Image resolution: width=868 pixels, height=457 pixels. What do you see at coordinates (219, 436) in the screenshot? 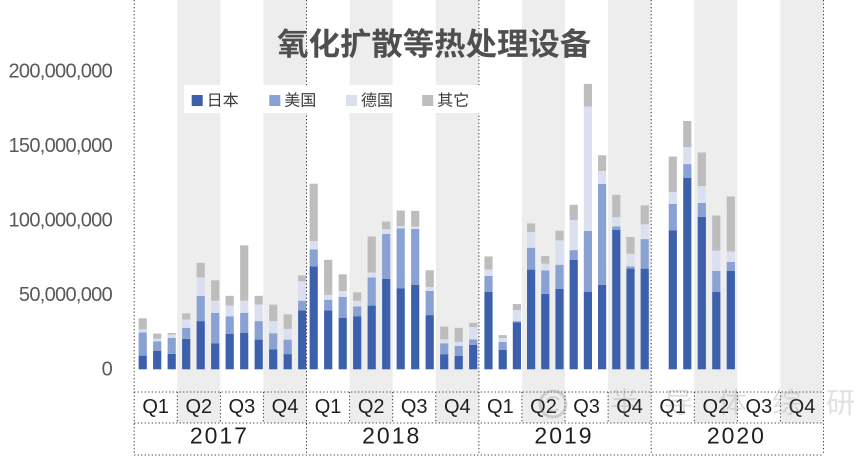
I see `svg-text: 2017` at bounding box center [219, 436].